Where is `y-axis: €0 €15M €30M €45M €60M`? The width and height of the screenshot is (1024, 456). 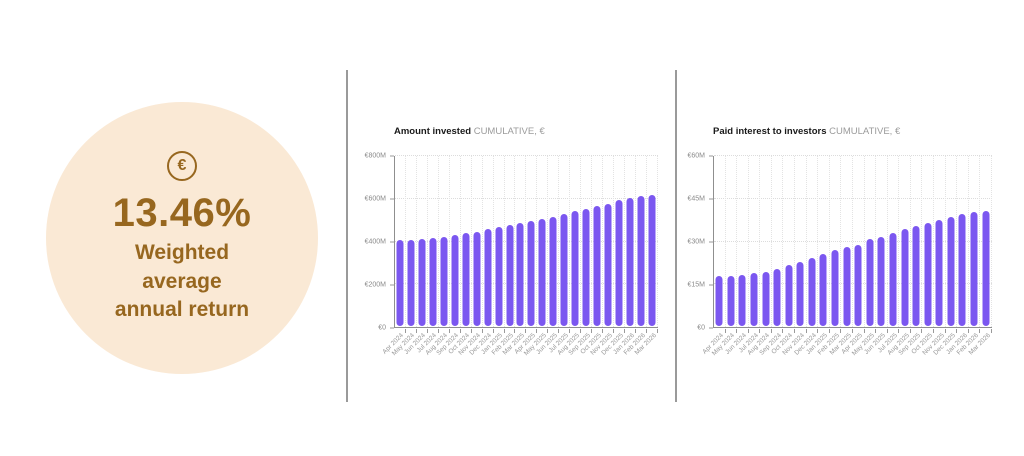 y-axis: €0 €15M €30M €45M €60M is located at coordinates (695, 242).